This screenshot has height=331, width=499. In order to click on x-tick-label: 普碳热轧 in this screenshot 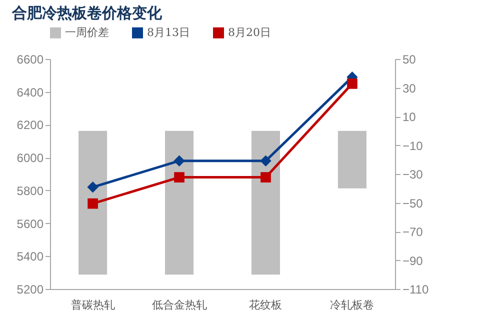, I will do `click(92, 305)`.